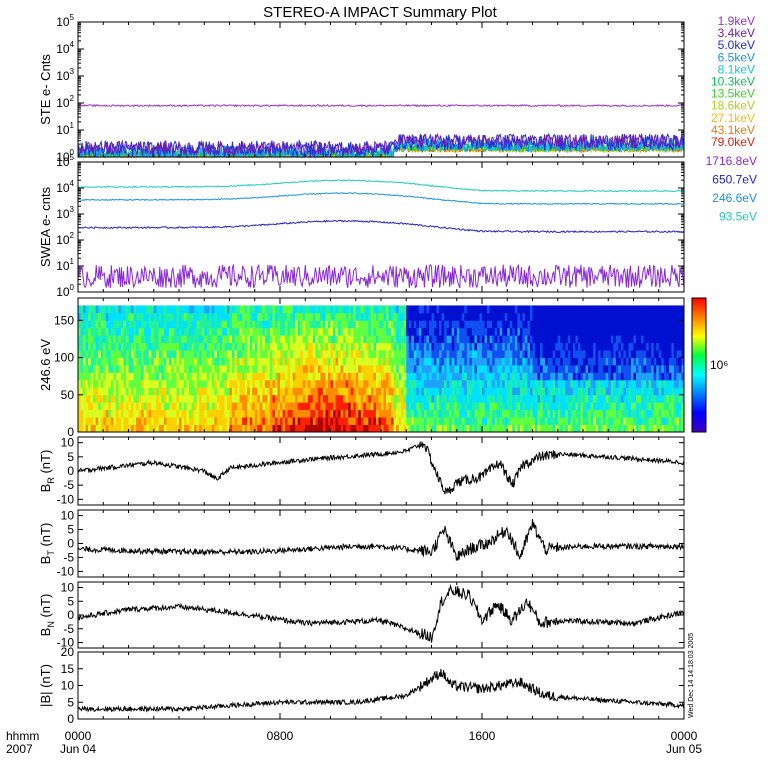  What do you see at coordinates (734, 198) in the screenshot?
I see `legend-246.6eV: 246.6eV` at bounding box center [734, 198].